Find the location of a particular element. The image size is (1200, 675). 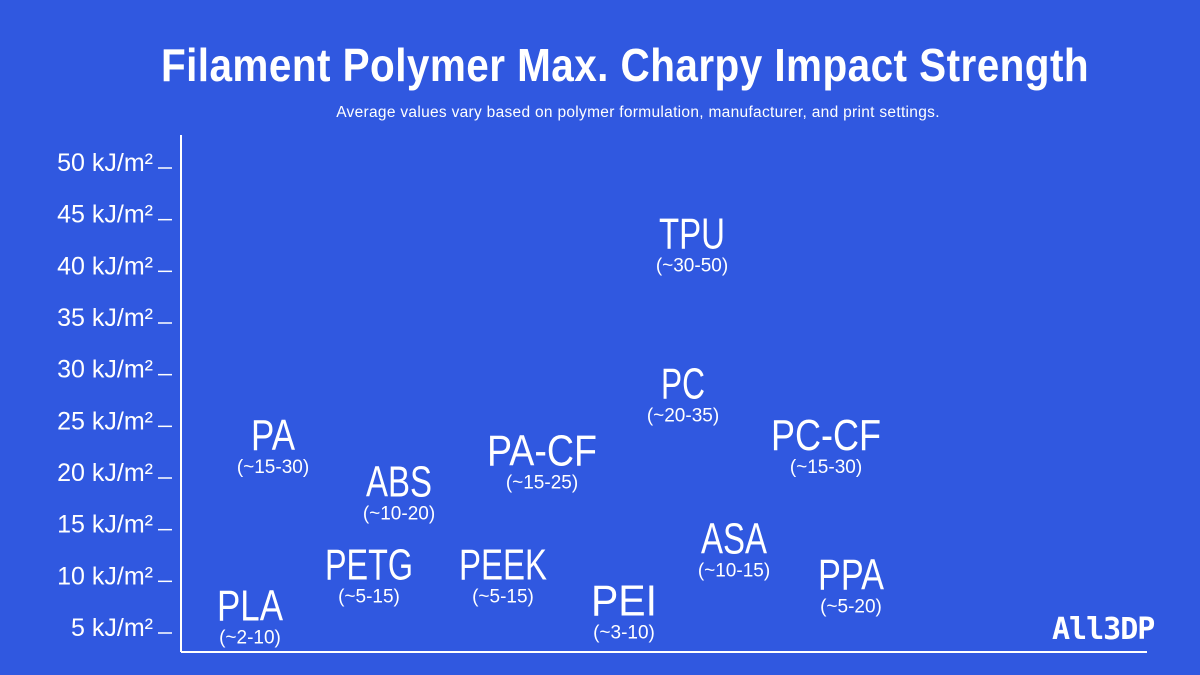

point-range-pla: (~2-10) is located at coordinates (250, 638).